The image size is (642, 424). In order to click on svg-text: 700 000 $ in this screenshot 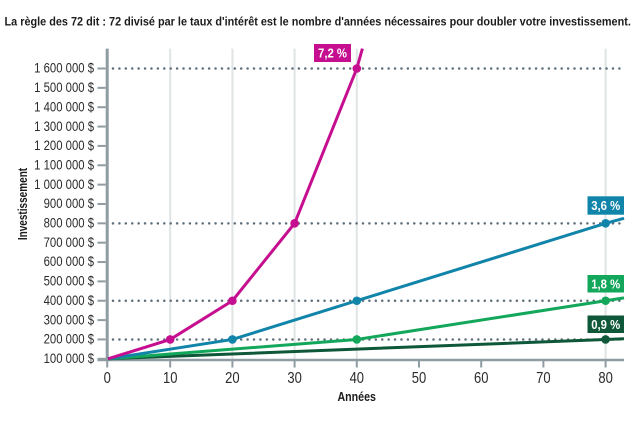, I will do `click(69, 242)`.